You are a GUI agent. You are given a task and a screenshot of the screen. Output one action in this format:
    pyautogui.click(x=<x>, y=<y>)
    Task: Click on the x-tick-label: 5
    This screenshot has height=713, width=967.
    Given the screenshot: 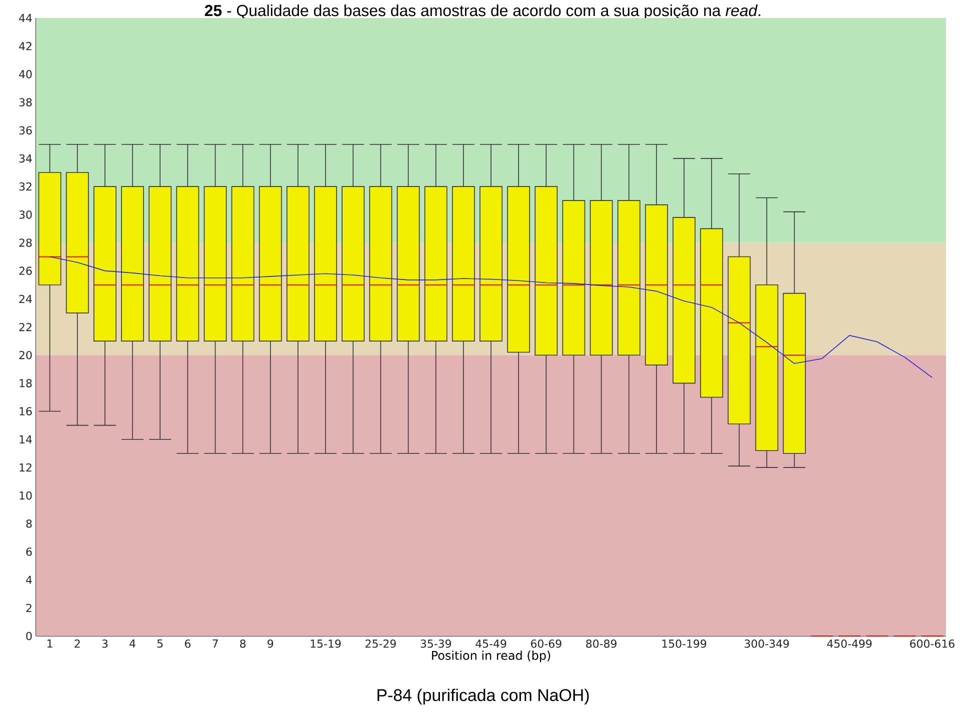 What is the action you would take?
    pyautogui.click(x=160, y=644)
    